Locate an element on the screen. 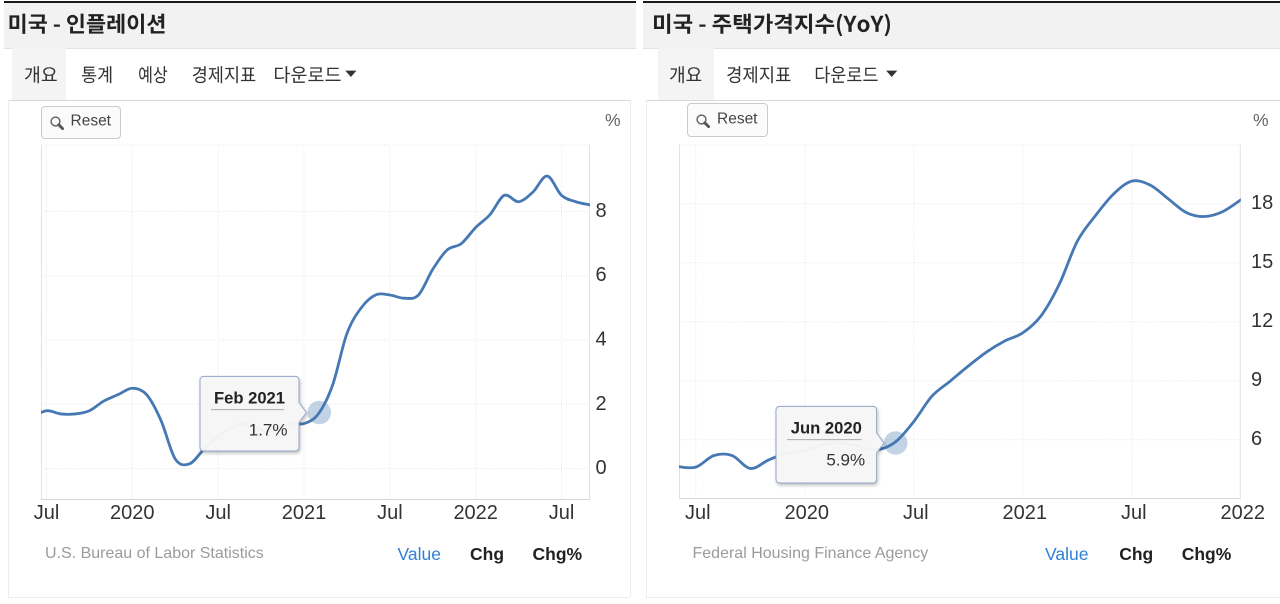 This screenshot has height=604, width=1280. svg-text: Jun 2020 is located at coordinates (826, 427).